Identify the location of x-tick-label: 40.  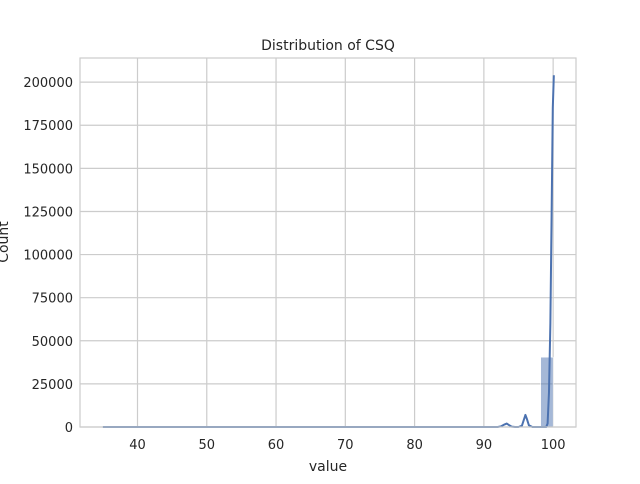
(137, 445).